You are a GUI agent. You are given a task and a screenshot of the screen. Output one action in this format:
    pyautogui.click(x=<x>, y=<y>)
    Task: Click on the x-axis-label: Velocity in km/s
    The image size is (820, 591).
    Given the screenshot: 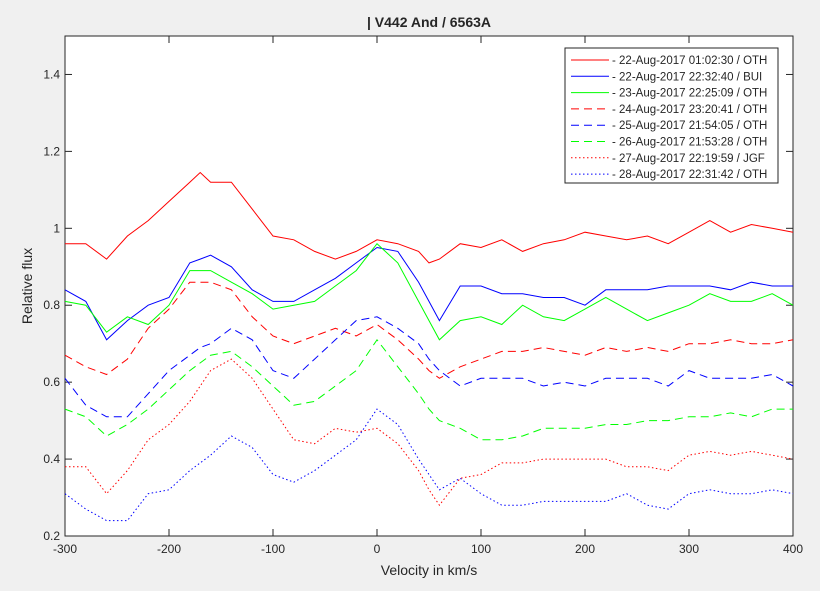 What is the action you would take?
    pyautogui.click(x=429, y=570)
    